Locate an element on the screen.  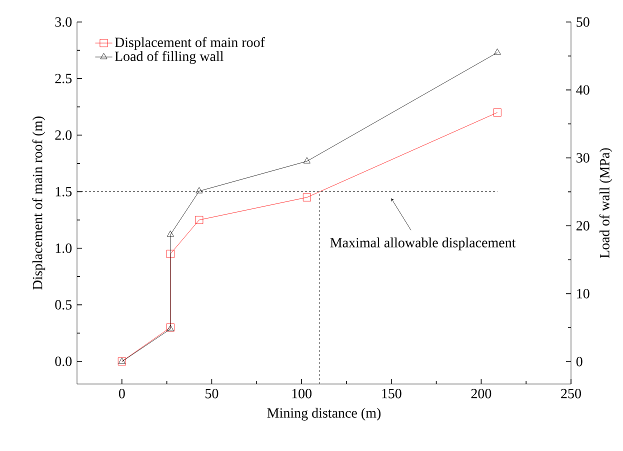
x-tick-label: 100 is located at coordinates (302, 393).